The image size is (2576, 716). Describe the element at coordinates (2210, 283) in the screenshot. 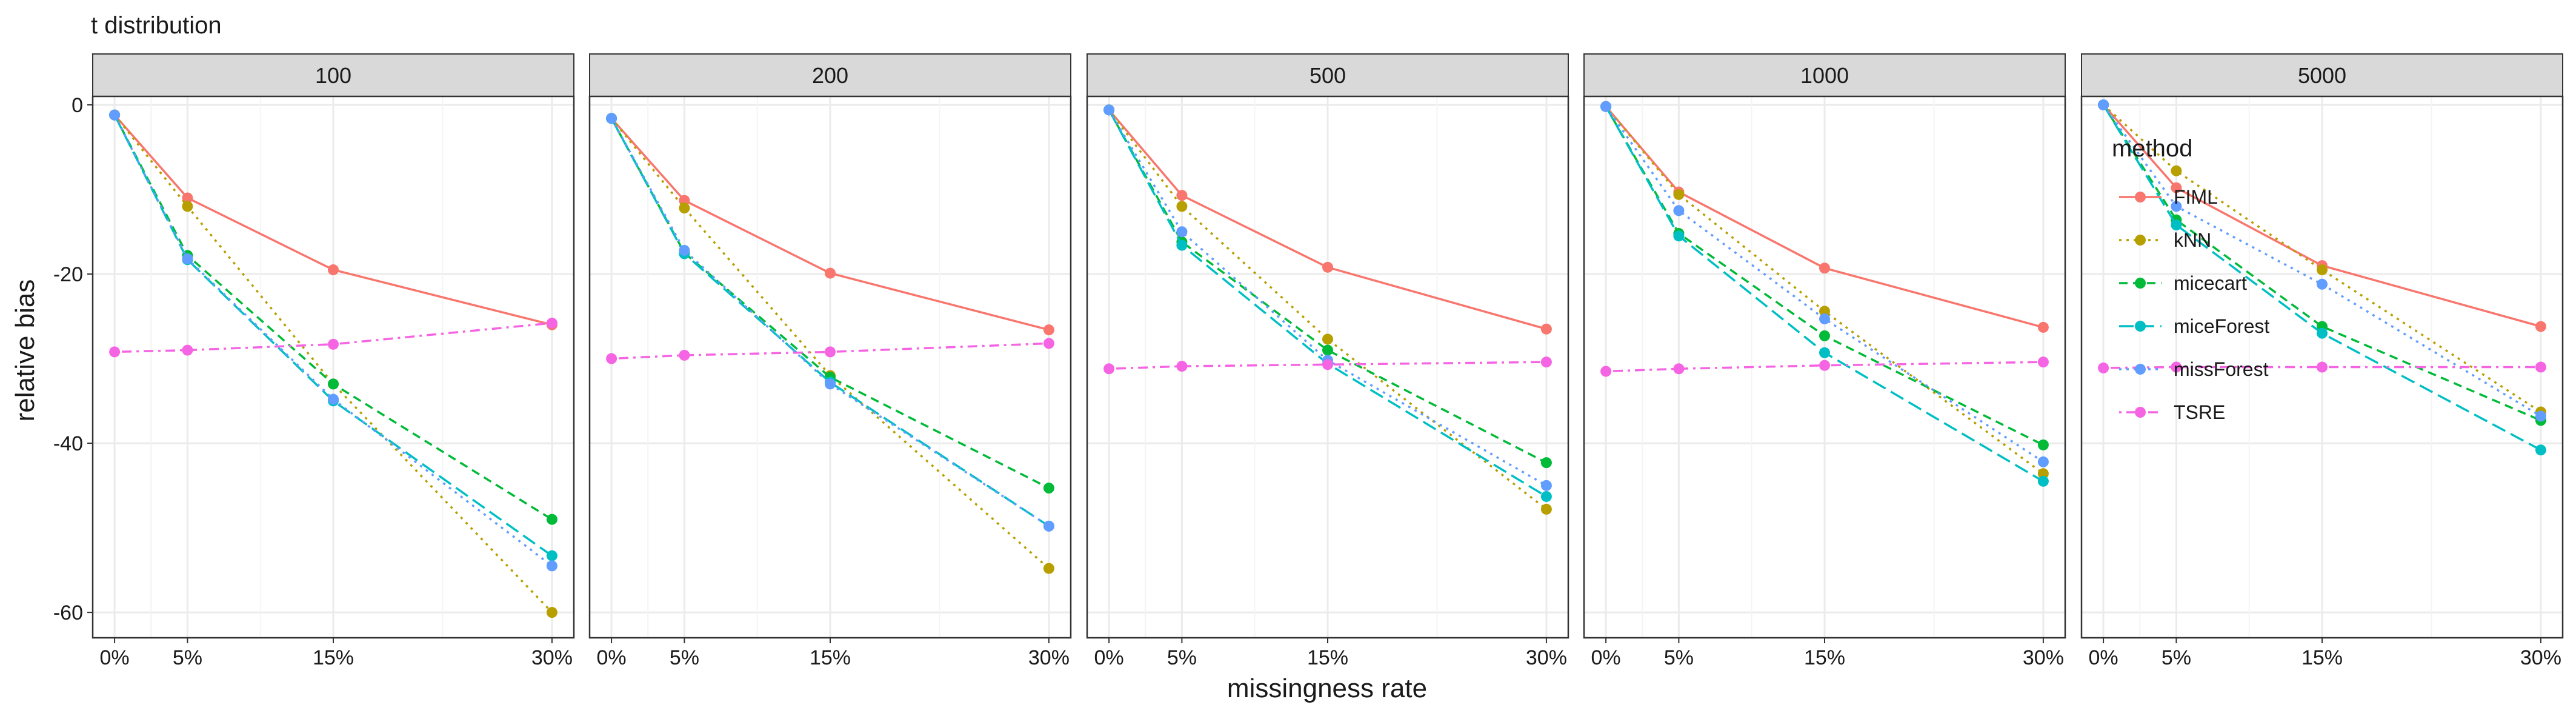

I see `legend-label: micecart` at that location.